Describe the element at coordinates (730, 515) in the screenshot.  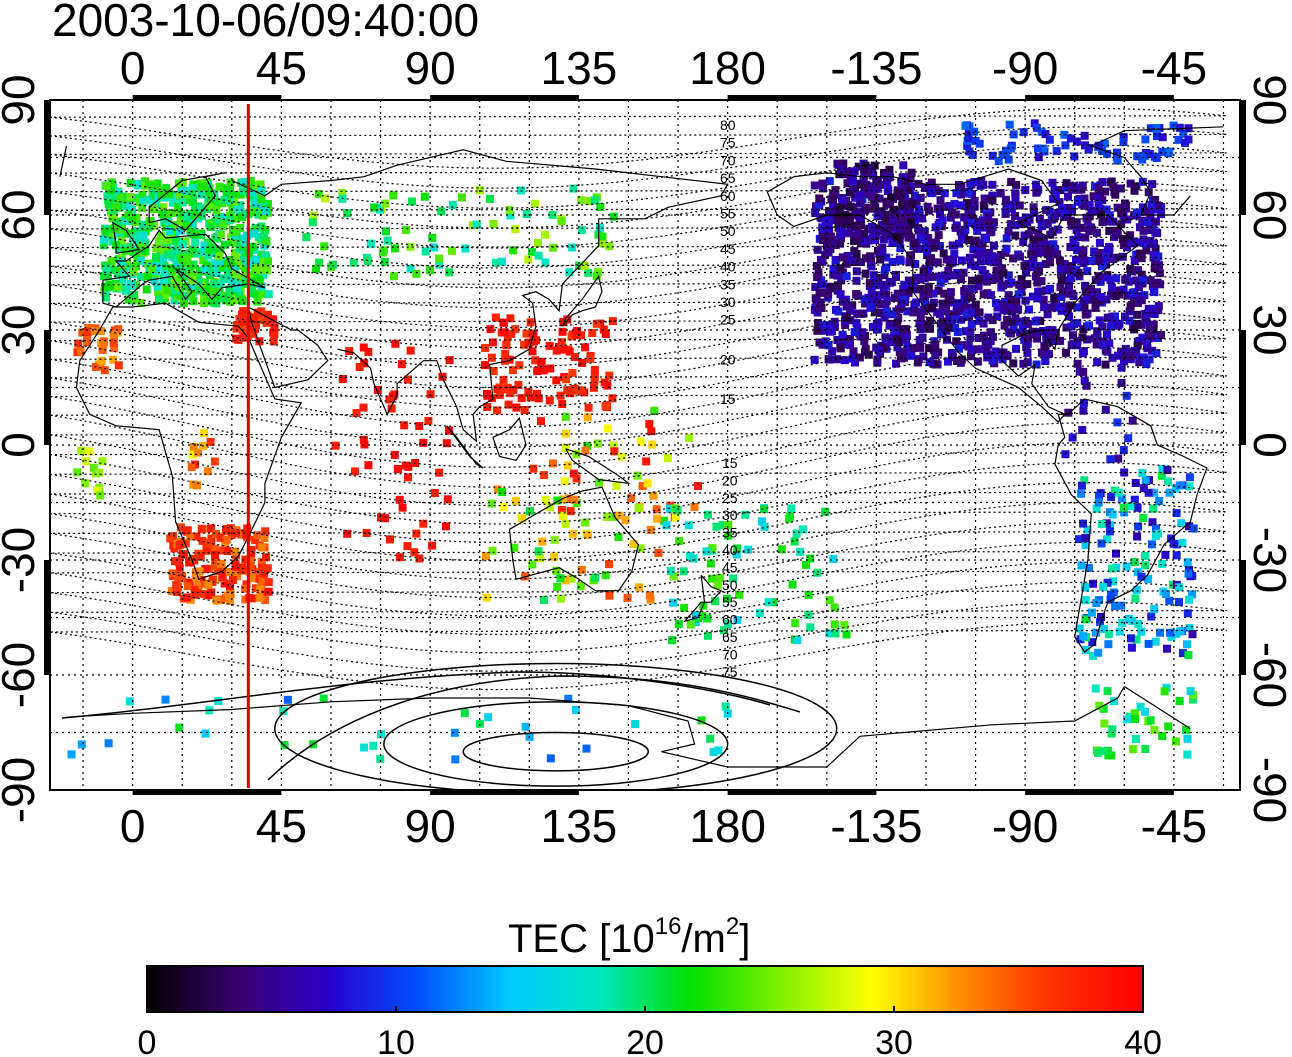
I see `contour-label: 30` at that location.